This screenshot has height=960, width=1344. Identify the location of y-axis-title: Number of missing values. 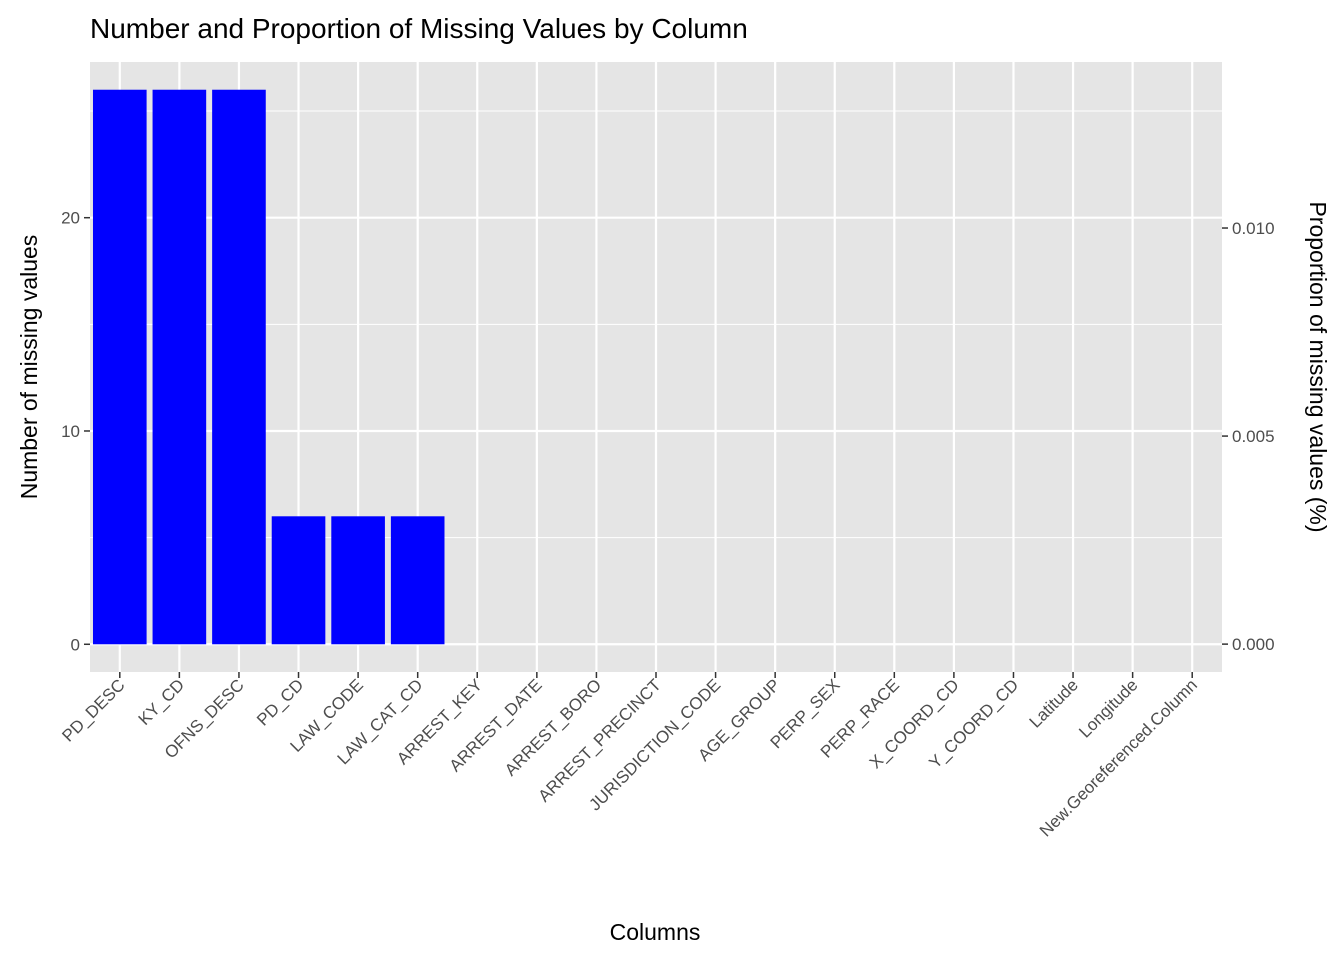
(29, 367).